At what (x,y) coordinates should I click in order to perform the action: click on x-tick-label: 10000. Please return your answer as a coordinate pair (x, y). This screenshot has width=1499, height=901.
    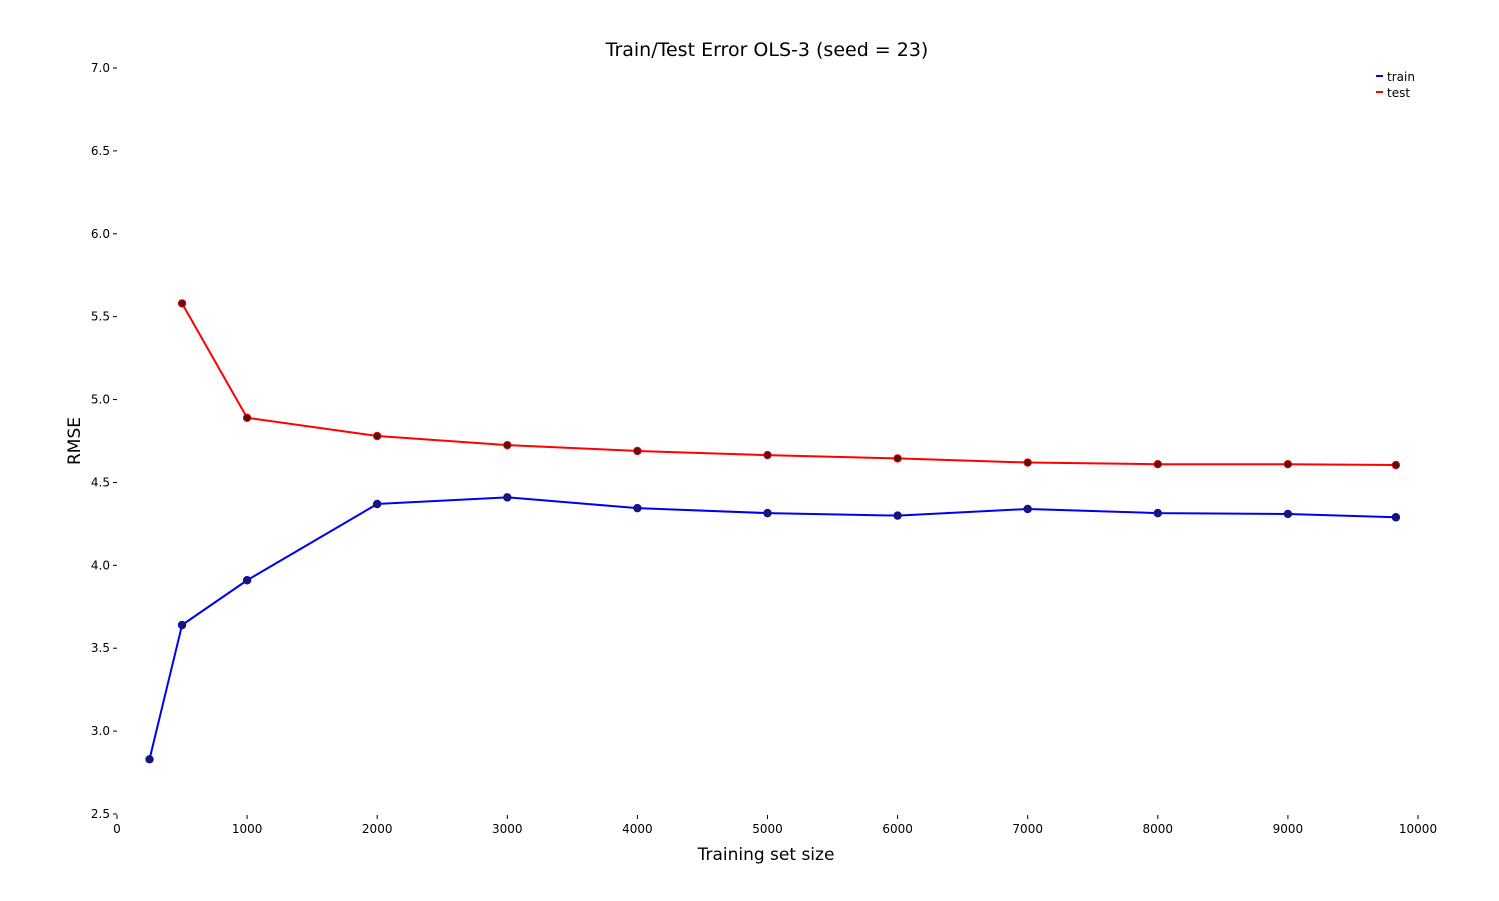
    Looking at the image, I should click on (1418, 829).